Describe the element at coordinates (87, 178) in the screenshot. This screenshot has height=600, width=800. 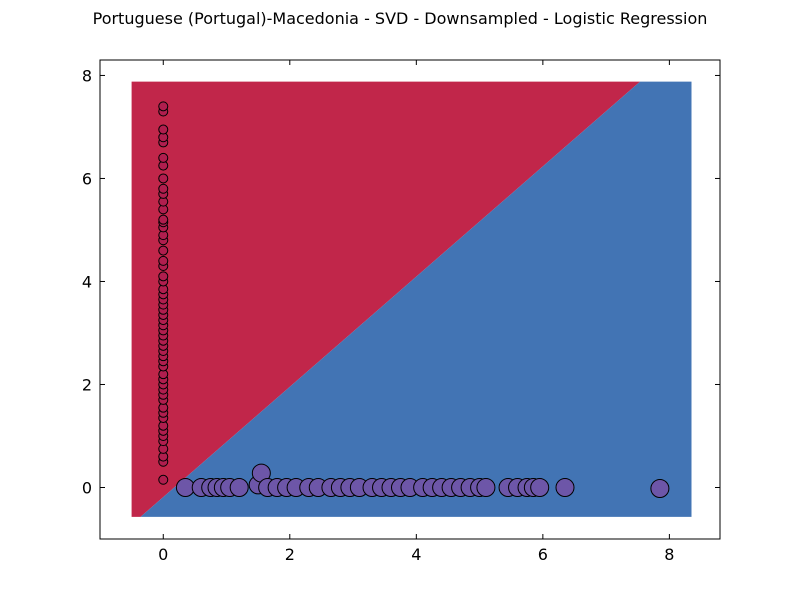
I see `y-tick-label: 6` at that location.